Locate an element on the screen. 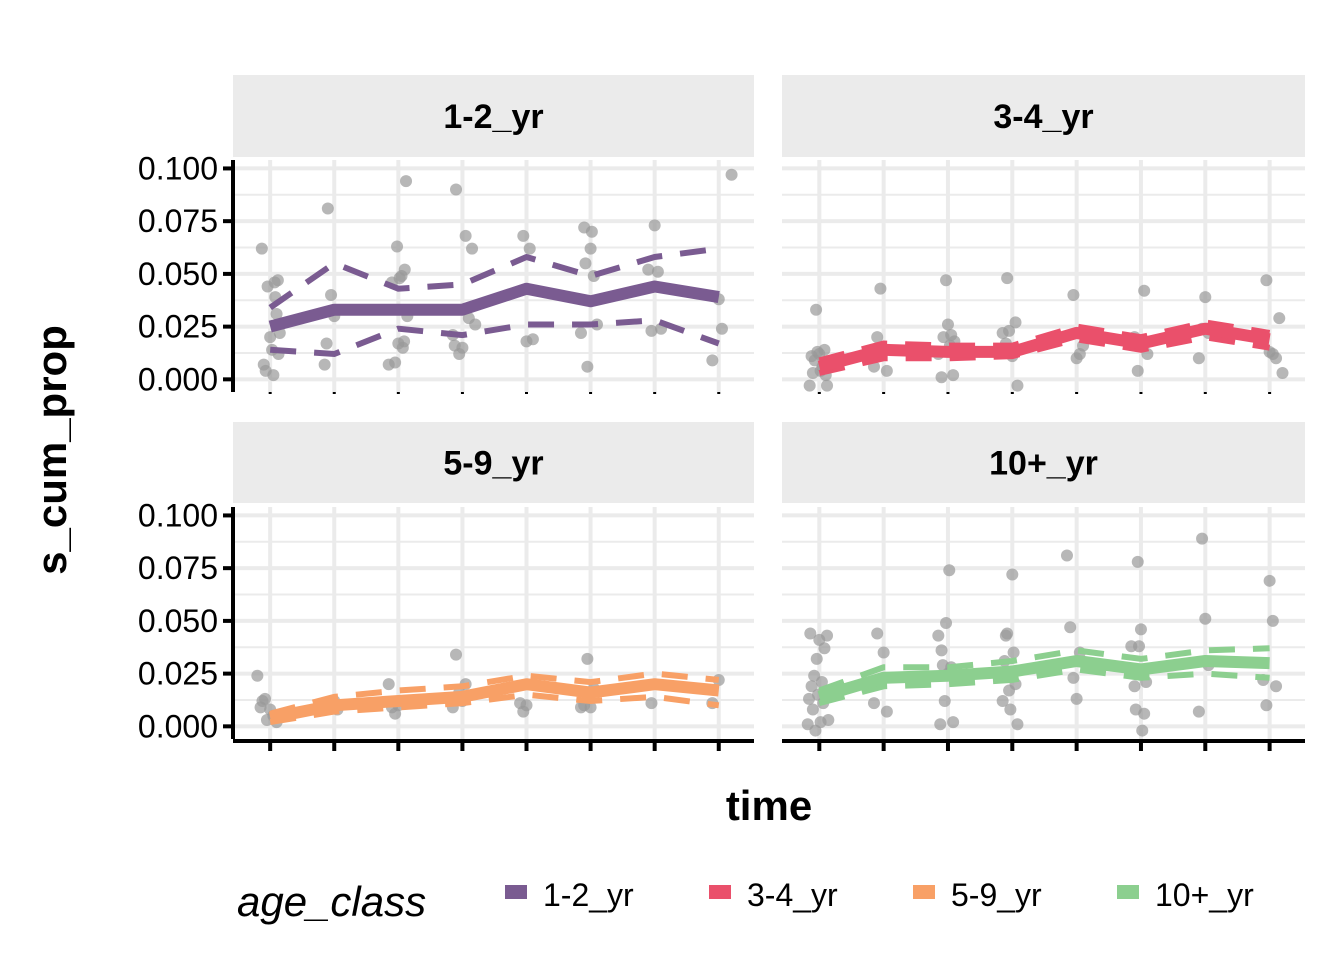  legend: age_class 1-2_yr 3-4_yr 5-9_yr 10+_yr is located at coordinates (745, 901).